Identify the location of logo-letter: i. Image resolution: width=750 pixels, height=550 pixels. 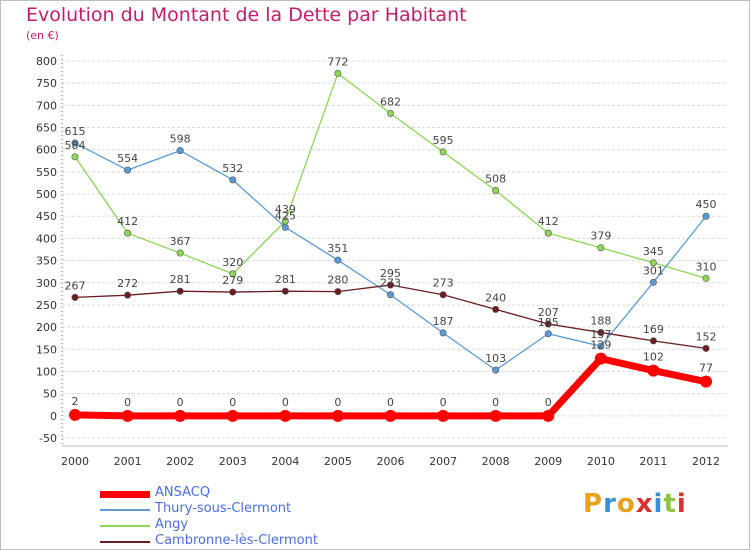
(681, 504).